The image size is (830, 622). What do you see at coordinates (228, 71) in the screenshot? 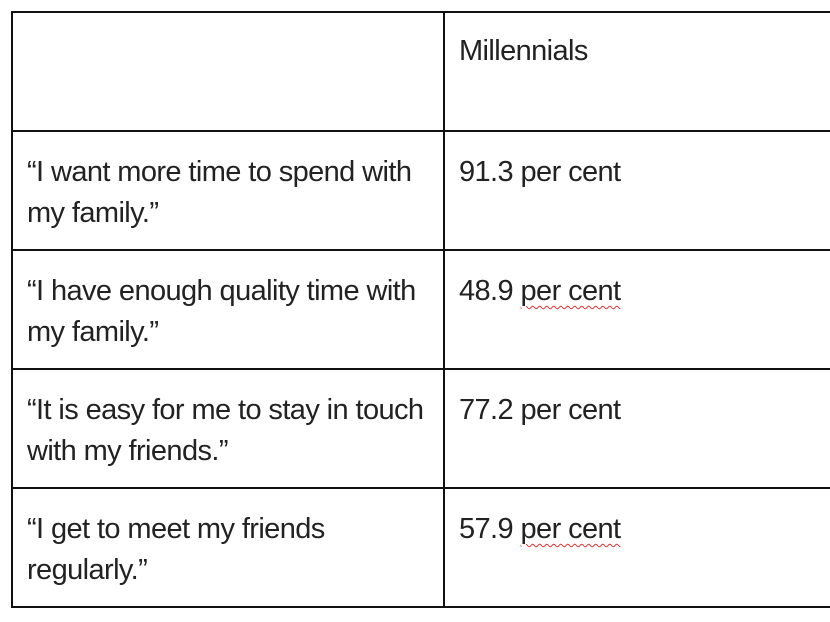
I see `header-cell-empty` at bounding box center [228, 71].